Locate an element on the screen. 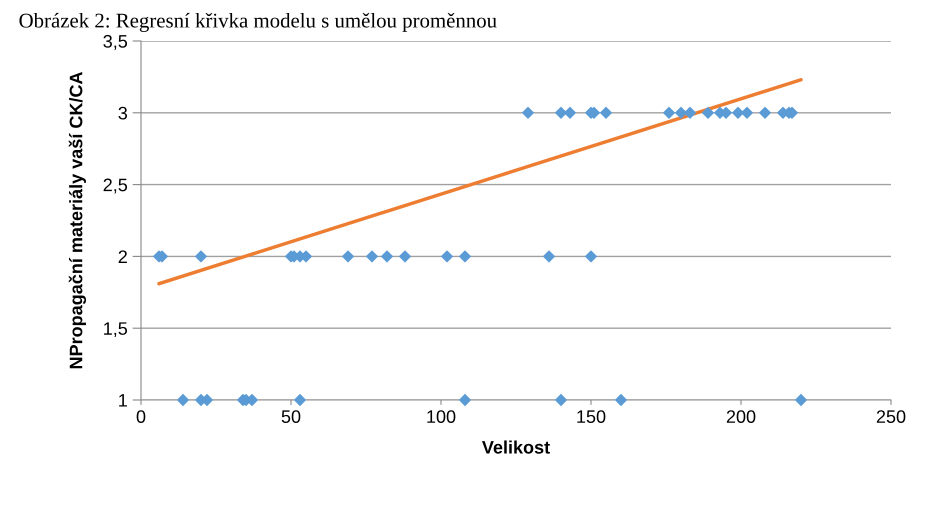  y-axis-title: NPropagační materiály vaší CK/CA is located at coordinates (77, 220).